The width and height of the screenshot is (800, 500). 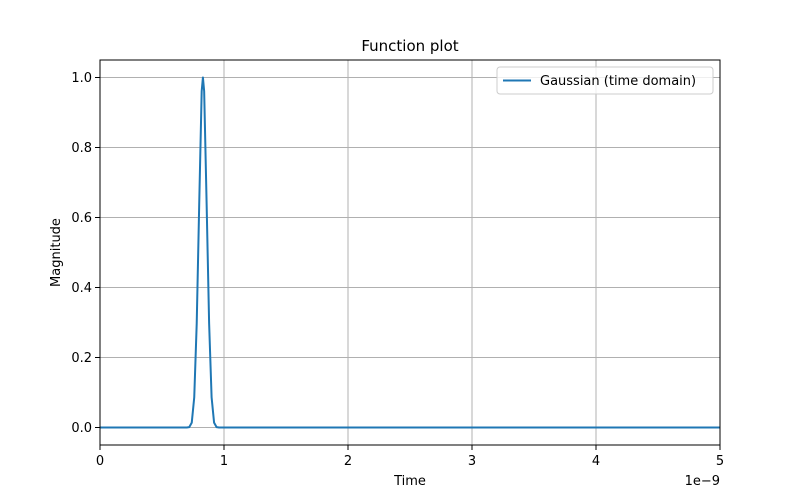 I want to click on y-axis-label: Magnitude, so click(x=56, y=252).